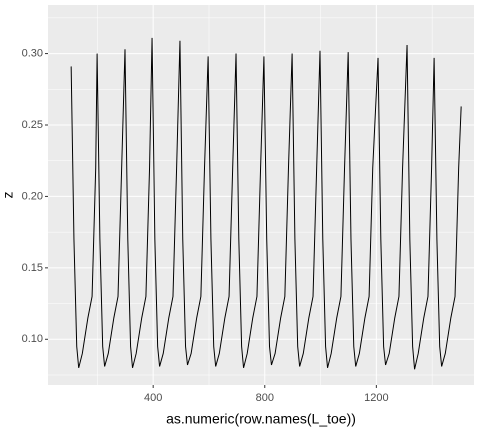 Image resolution: width=484 pixels, height=432 pixels. Describe the element at coordinates (8, 195) in the screenshot. I see `y-axis-title: z` at that location.